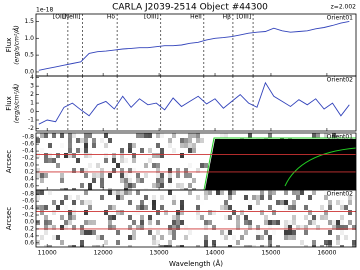 The image size is (360, 270). Describe the element at coordinates (29, 71) in the screenshot. I see `y-tick-label: 0.0` at that location.